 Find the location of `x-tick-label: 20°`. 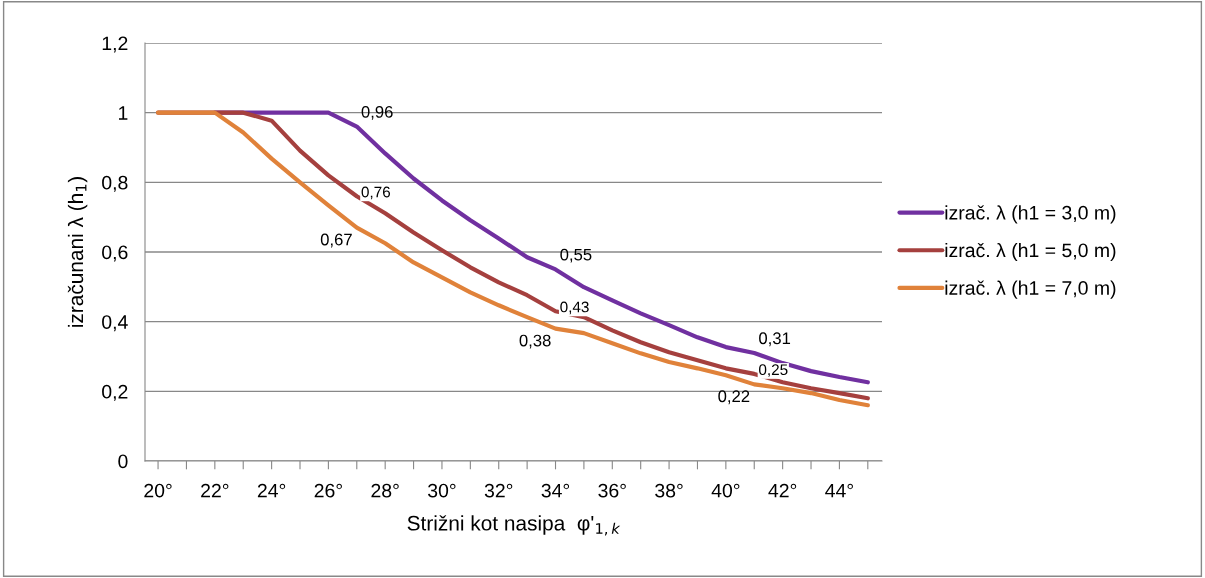

x-tick-label: 20° is located at coordinates (158, 490).